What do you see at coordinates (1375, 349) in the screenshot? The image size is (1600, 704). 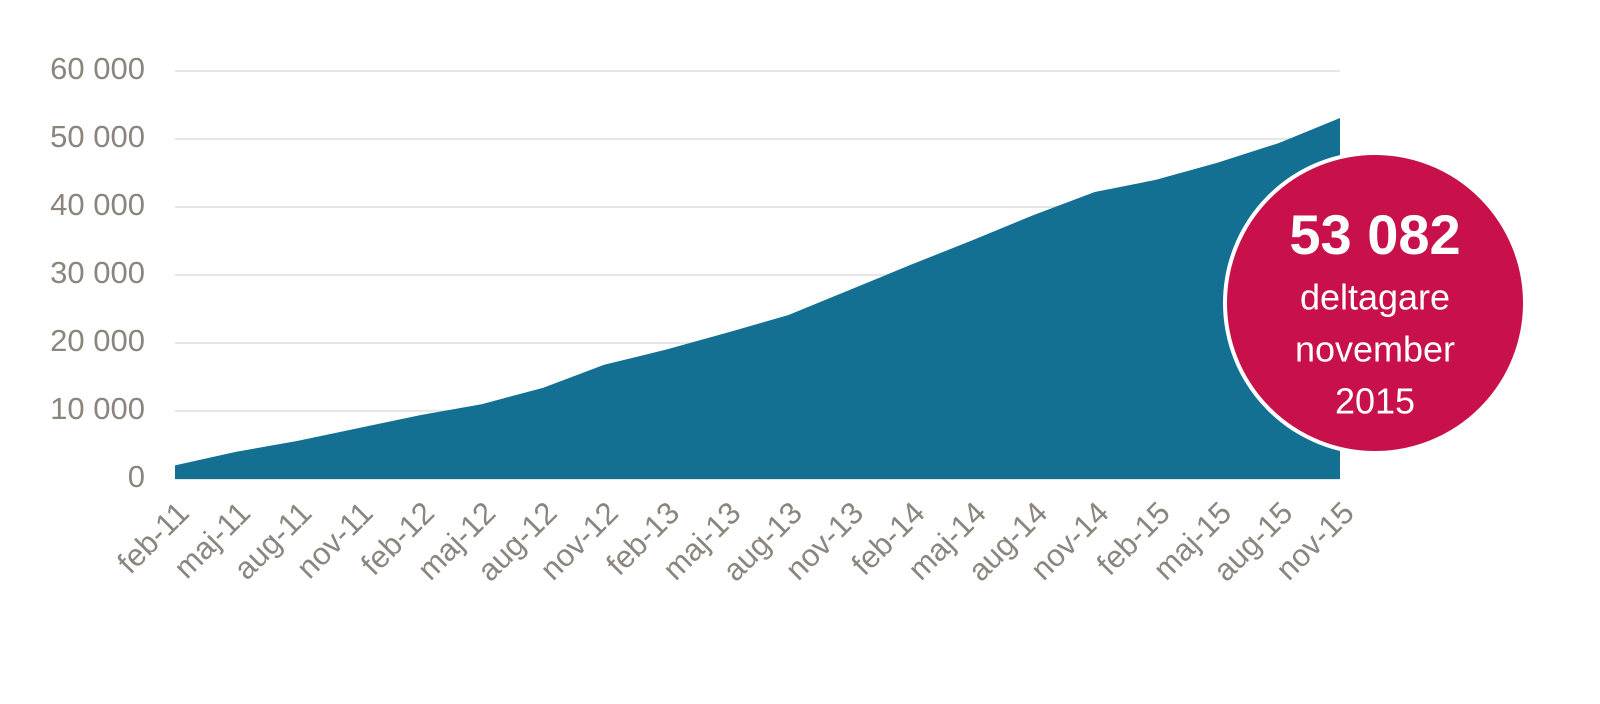 I see `annotation-text: november` at bounding box center [1375, 349].